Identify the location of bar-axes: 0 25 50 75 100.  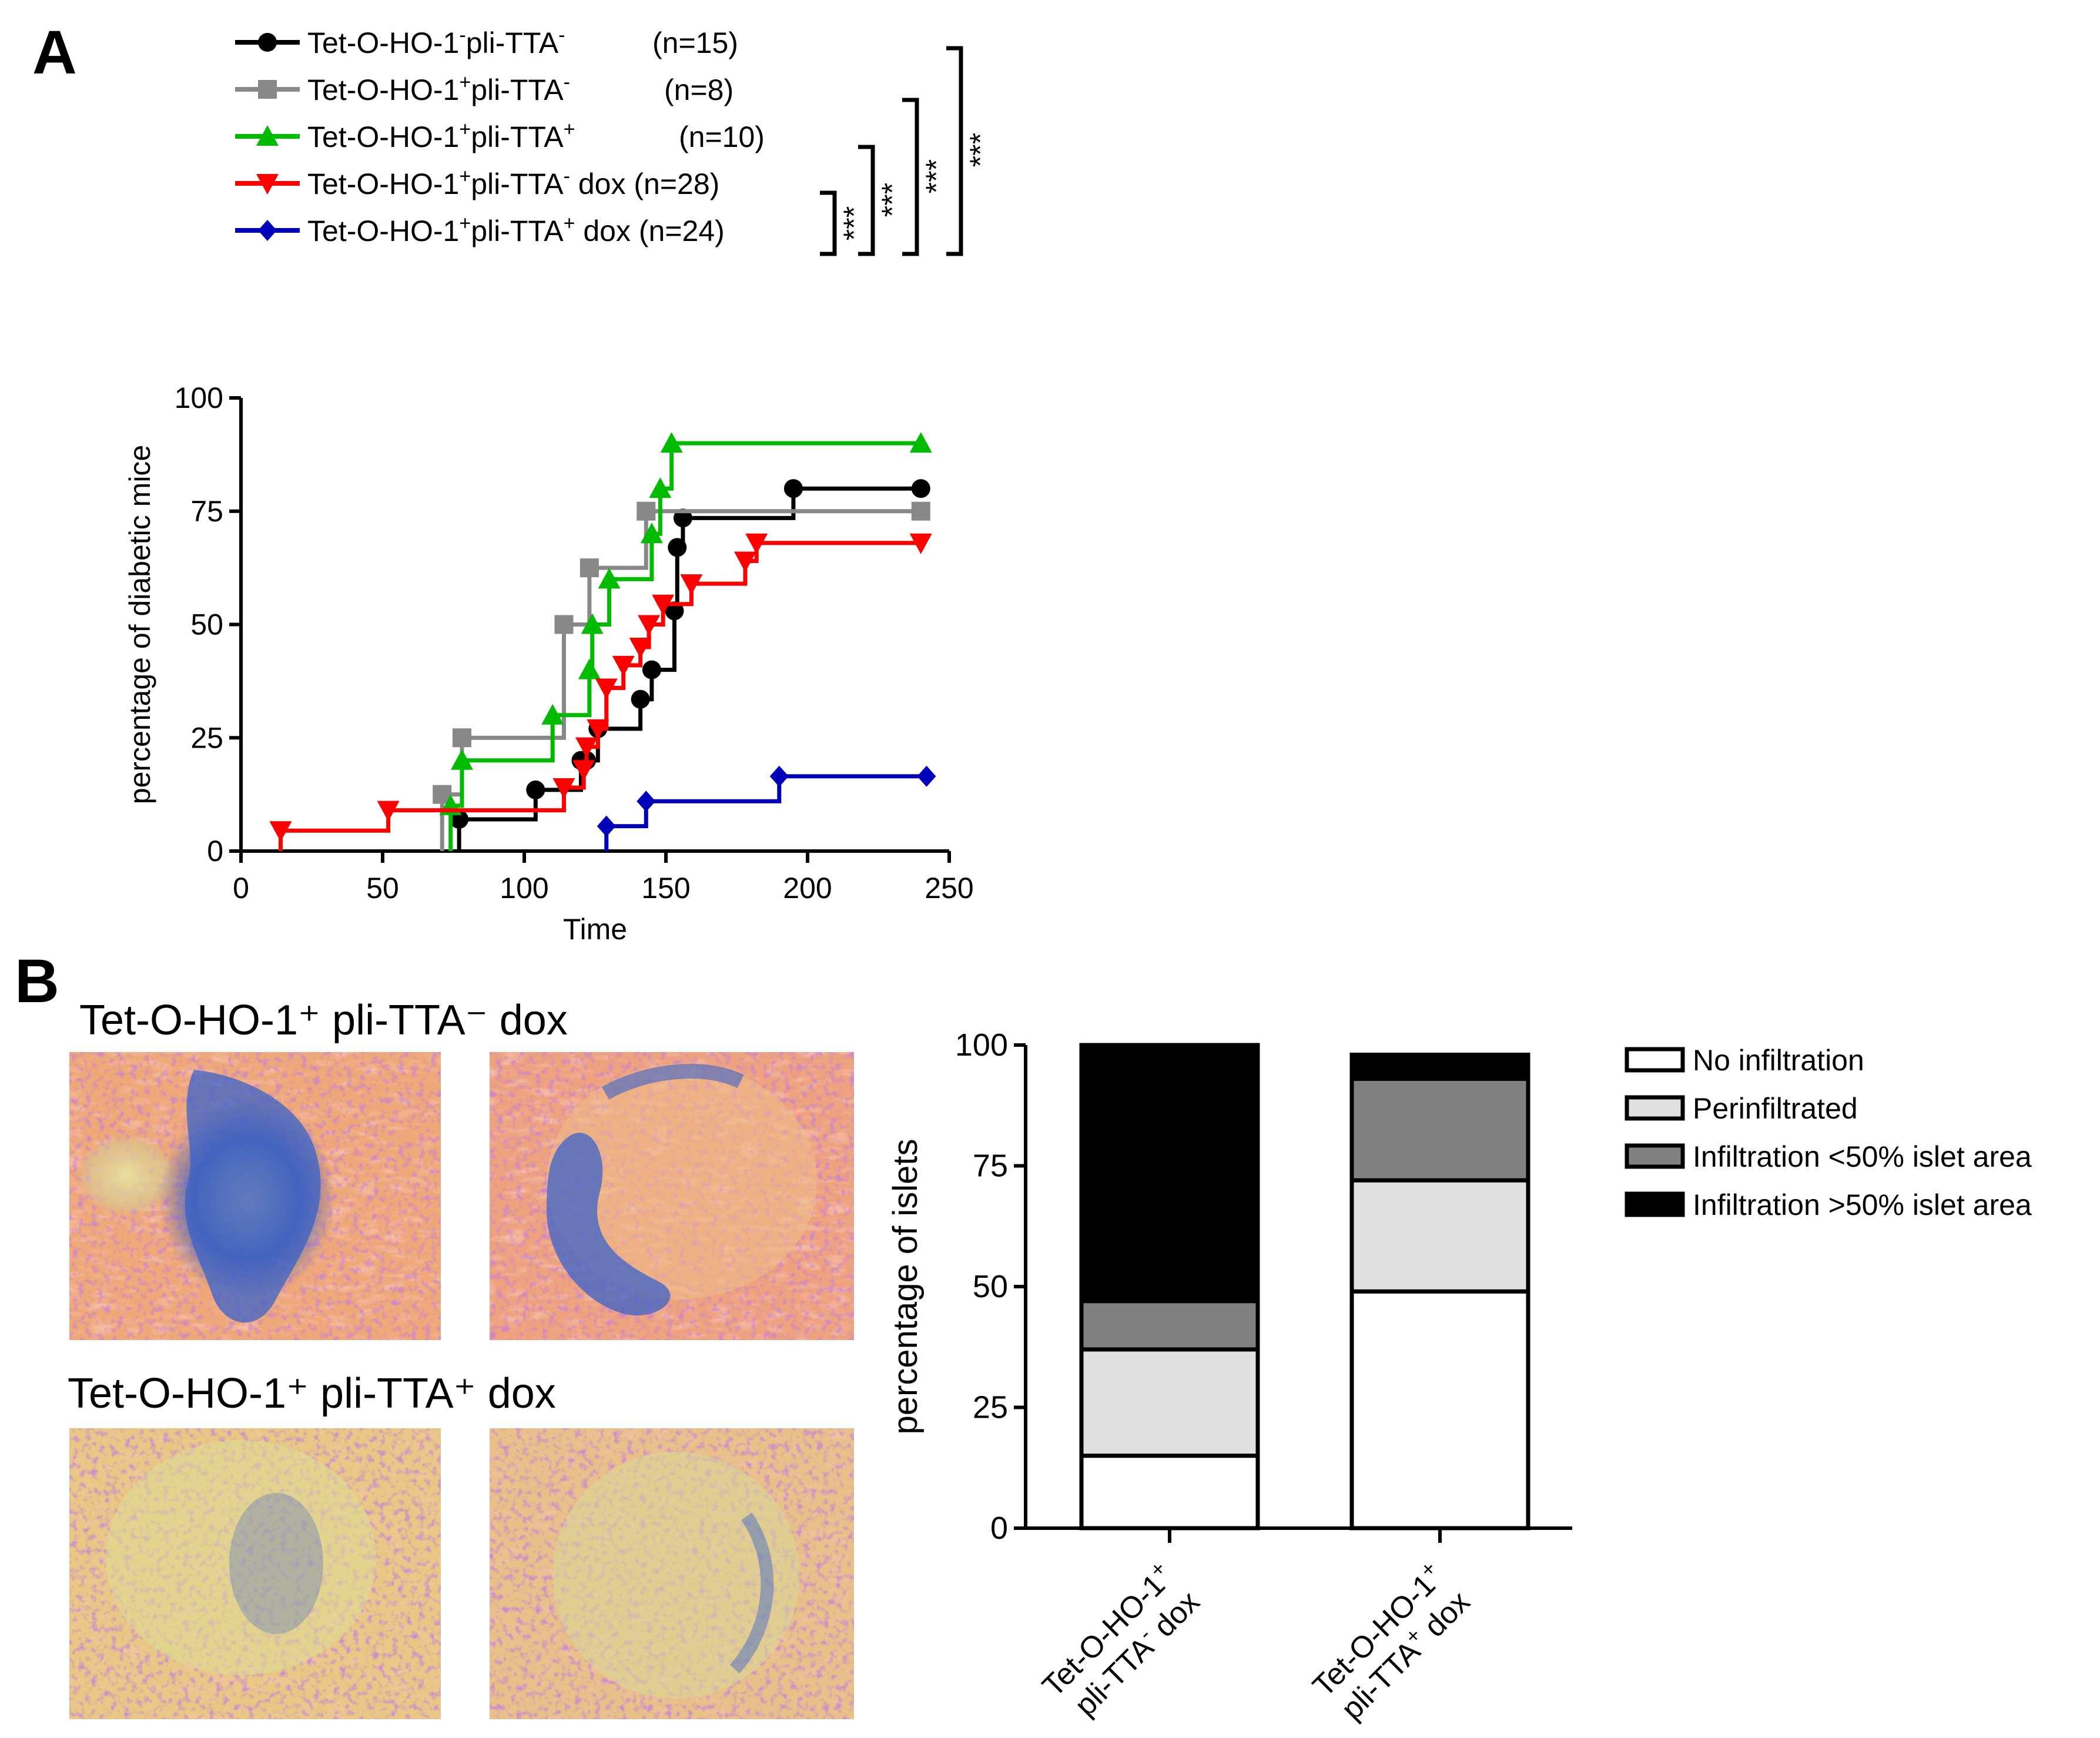
(1263, 1287).